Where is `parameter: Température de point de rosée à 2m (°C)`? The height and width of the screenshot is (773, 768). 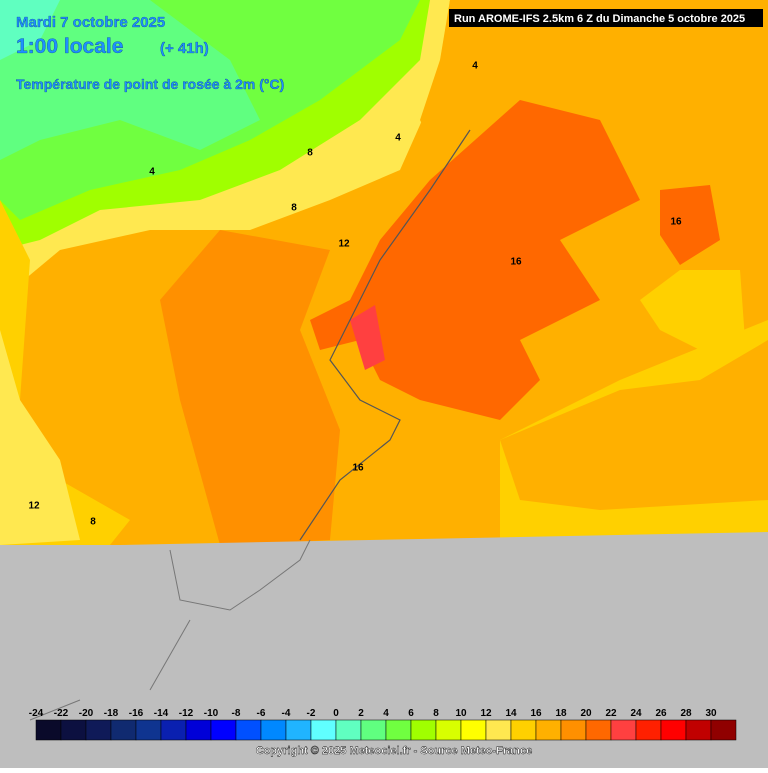 parameter: Température de point de rosée à 2m (°C) is located at coordinates (150, 84).